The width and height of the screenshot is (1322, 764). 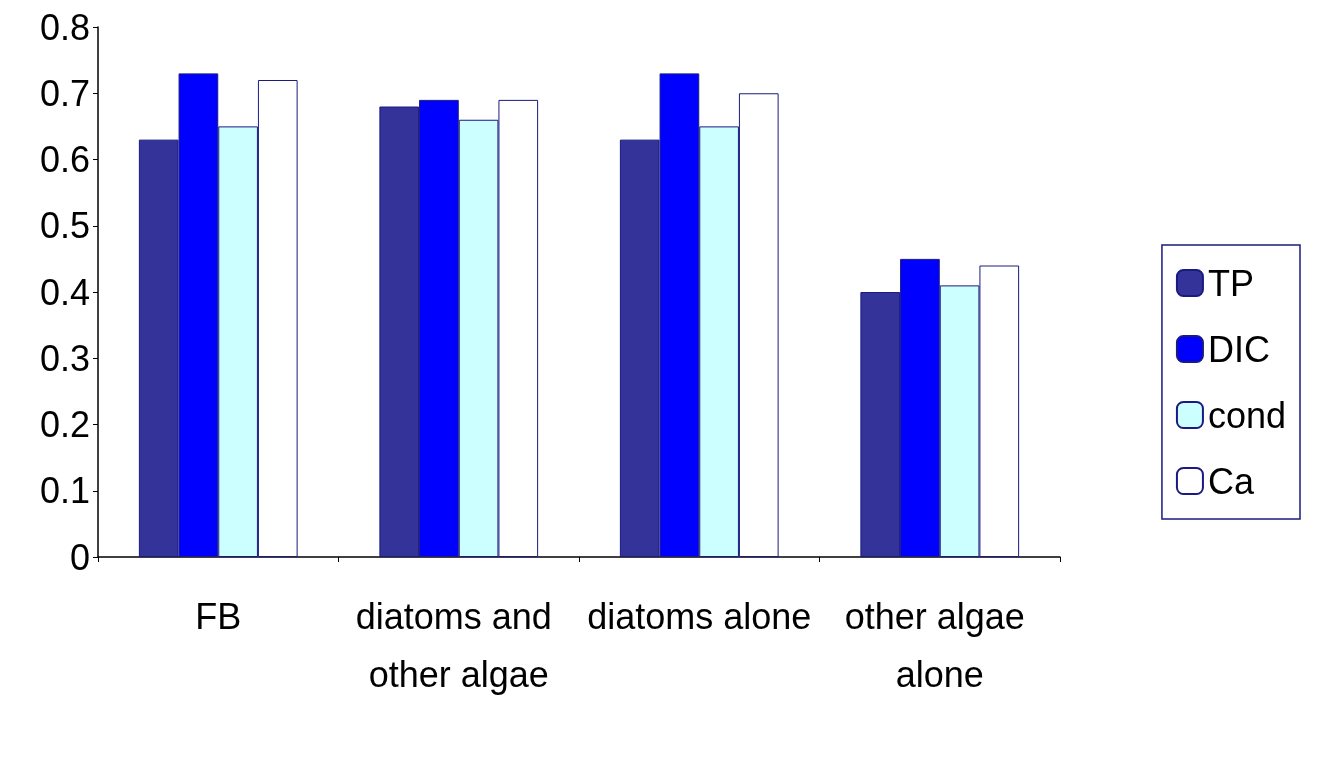 What do you see at coordinates (64, 27) in the screenshot?
I see `y-tick-label: 0.8` at bounding box center [64, 27].